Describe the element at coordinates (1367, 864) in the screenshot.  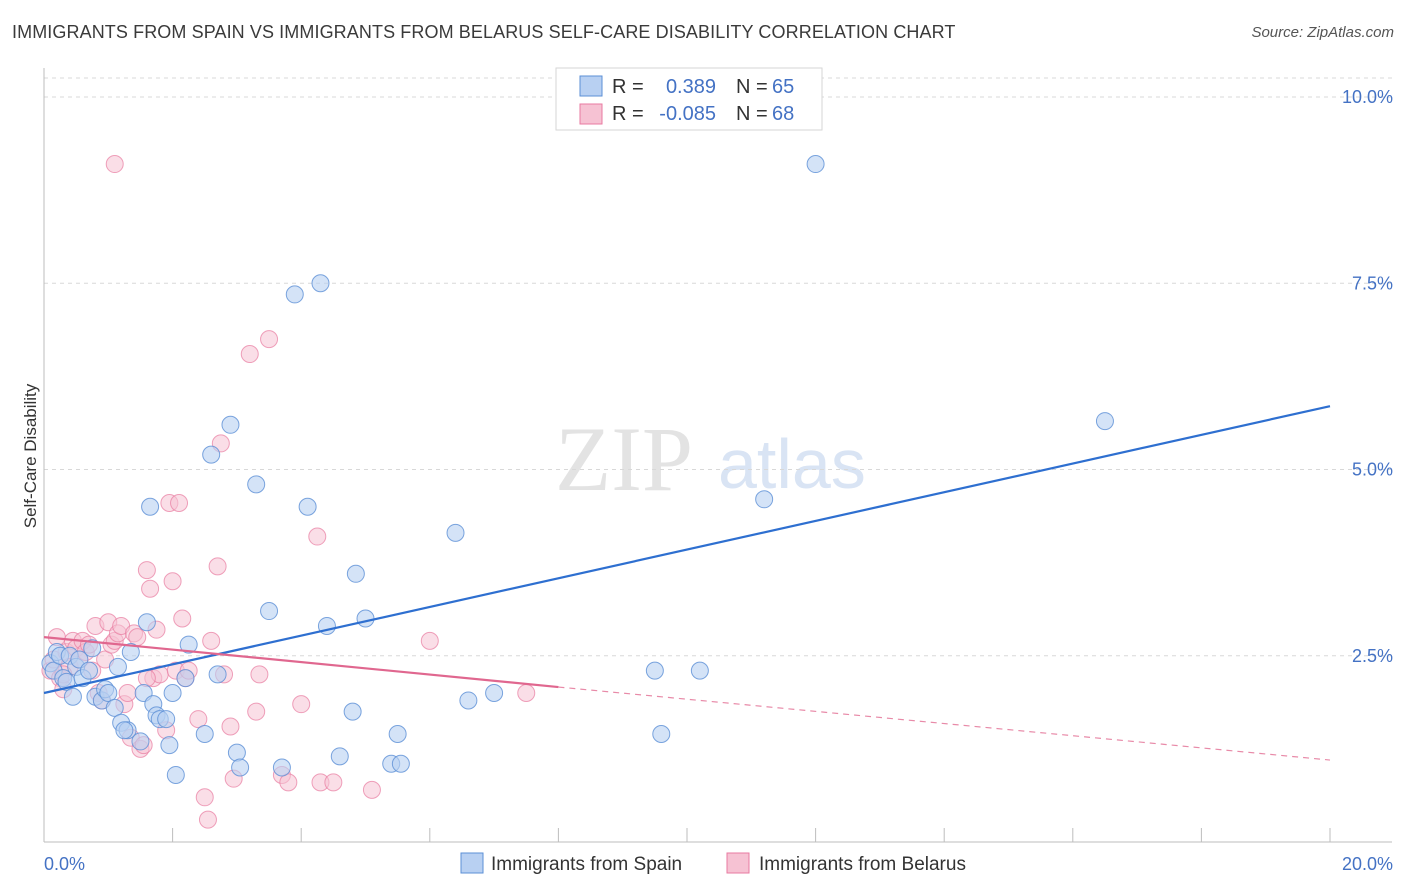
I see `x-tick-label-max: 20.0%` at that location.